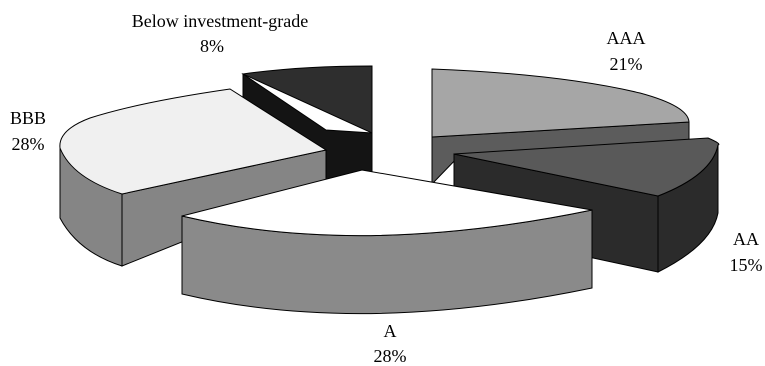 Image resolution: width=765 pixels, height=366 pixels. Describe the element at coordinates (390, 331) in the screenshot. I see `label-a: A` at that location.